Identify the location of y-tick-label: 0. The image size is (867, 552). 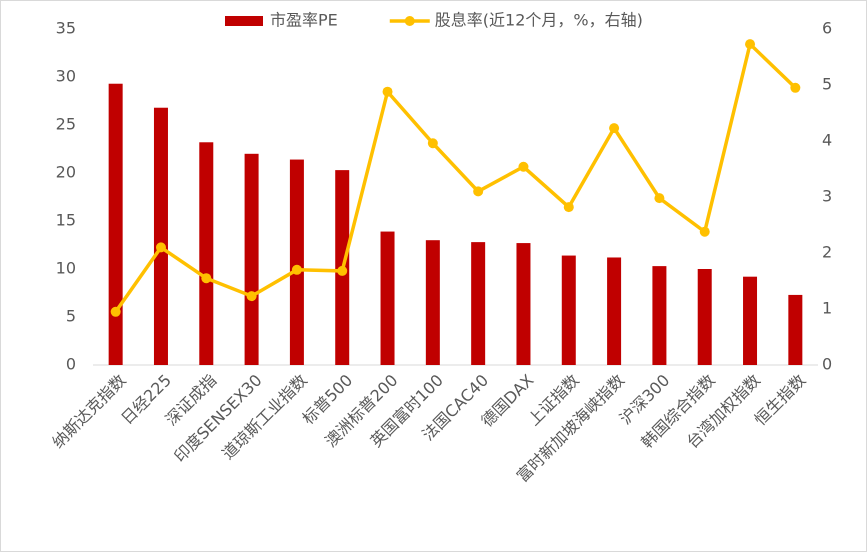
(71, 364).